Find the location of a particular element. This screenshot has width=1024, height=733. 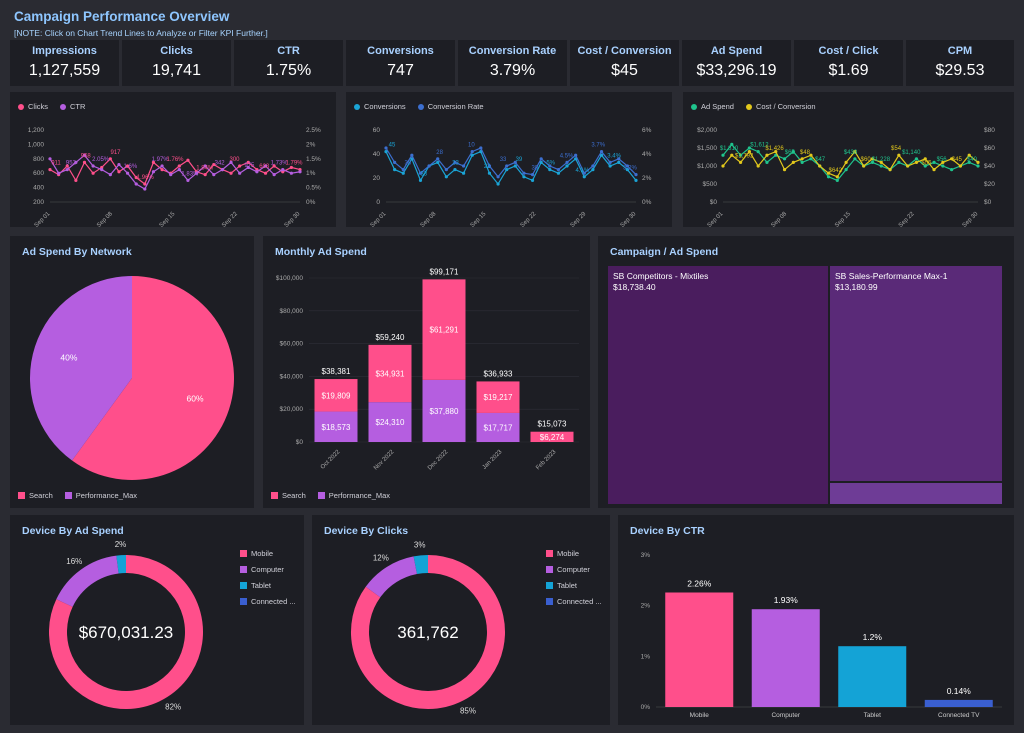

x-tick-label: Sep 22 is located at coordinates (230, 219).